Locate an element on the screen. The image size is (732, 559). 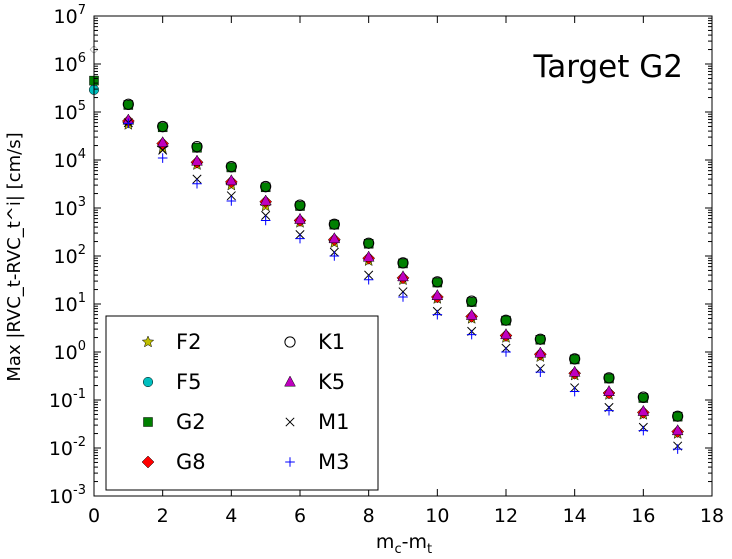
annotation-text: Target G2 is located at coordinates (607, 67).